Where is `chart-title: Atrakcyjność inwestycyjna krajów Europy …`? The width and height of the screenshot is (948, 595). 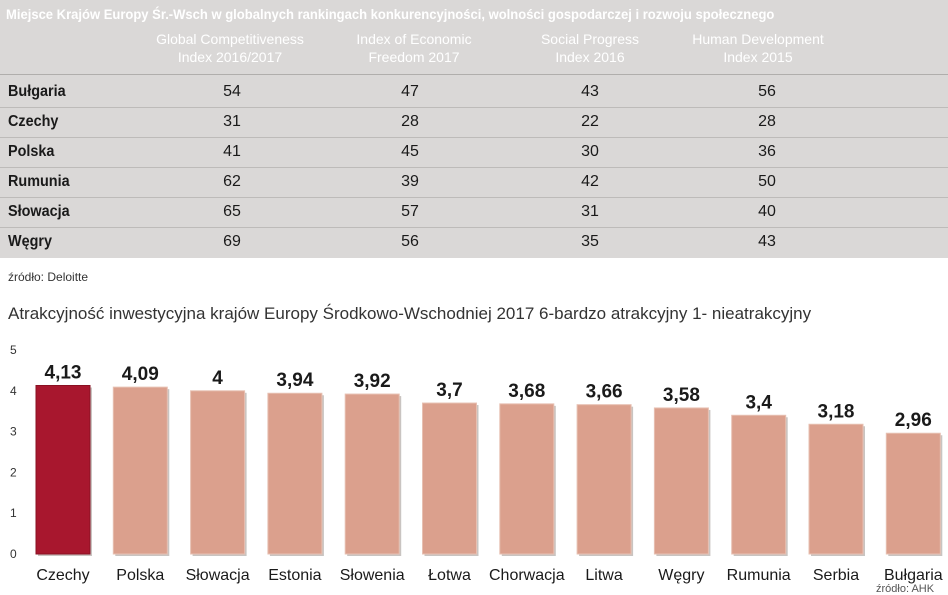 chart-title: Atrakcyjność inwestycyjna krajów Europy … is located at coordinates (410, 313).